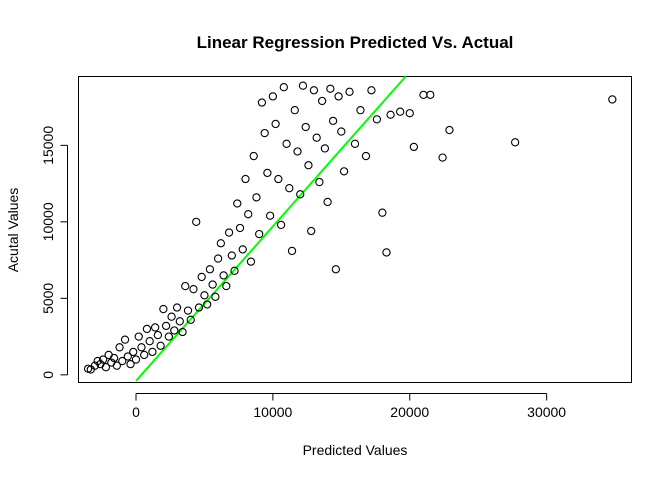  Describe the element at coordinates (54, 252) in the screenshot. I see `y-axis: 0 5000 10000 15000` at that location.